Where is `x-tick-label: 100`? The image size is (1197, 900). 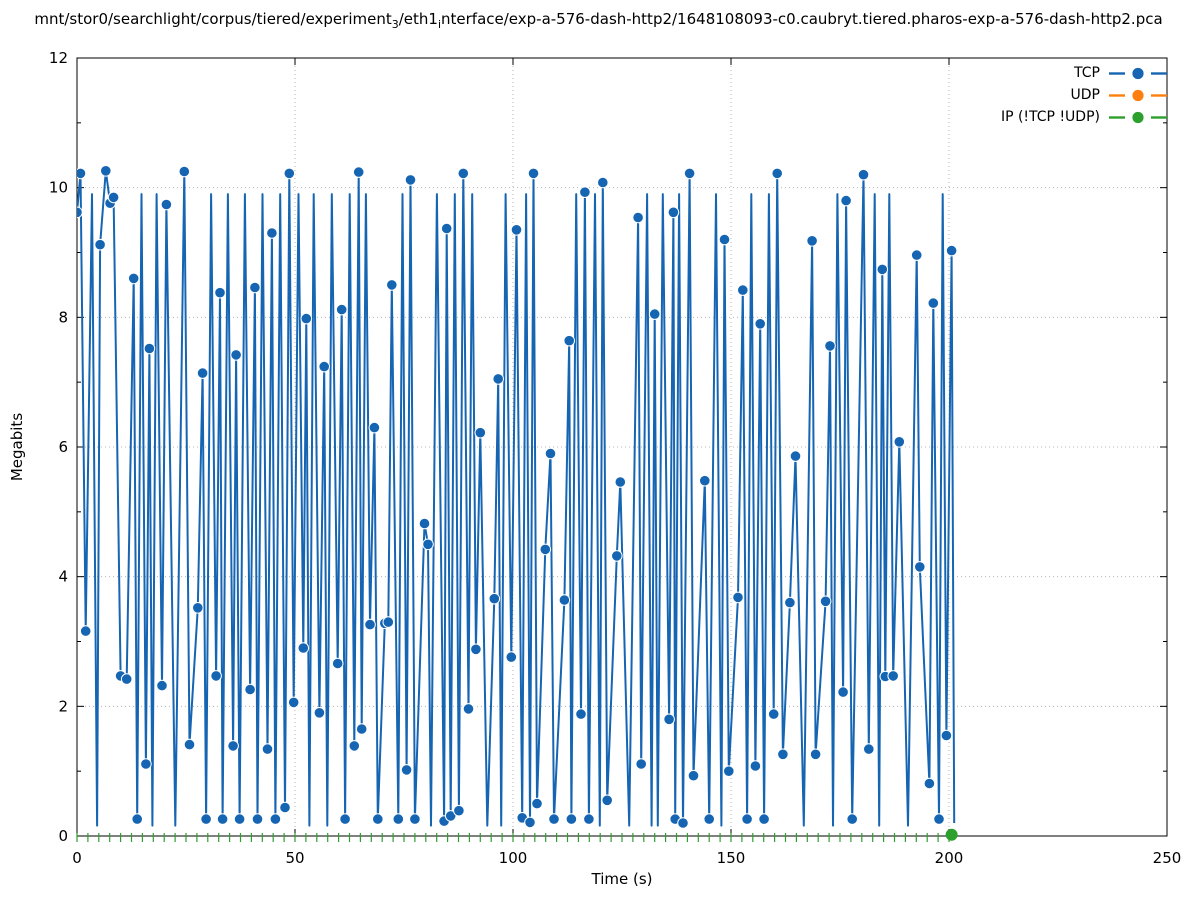 x-tick-label: 100 is located at coordinates (513, 858).